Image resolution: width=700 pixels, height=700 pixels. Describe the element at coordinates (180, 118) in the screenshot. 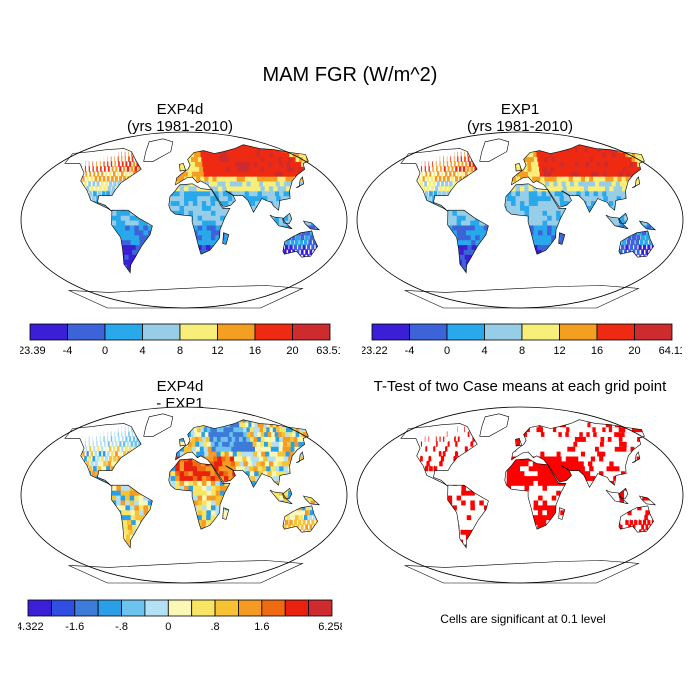

I see `panel-title-exp4d: EXP4d (yrs 1981-2010)` at that location.